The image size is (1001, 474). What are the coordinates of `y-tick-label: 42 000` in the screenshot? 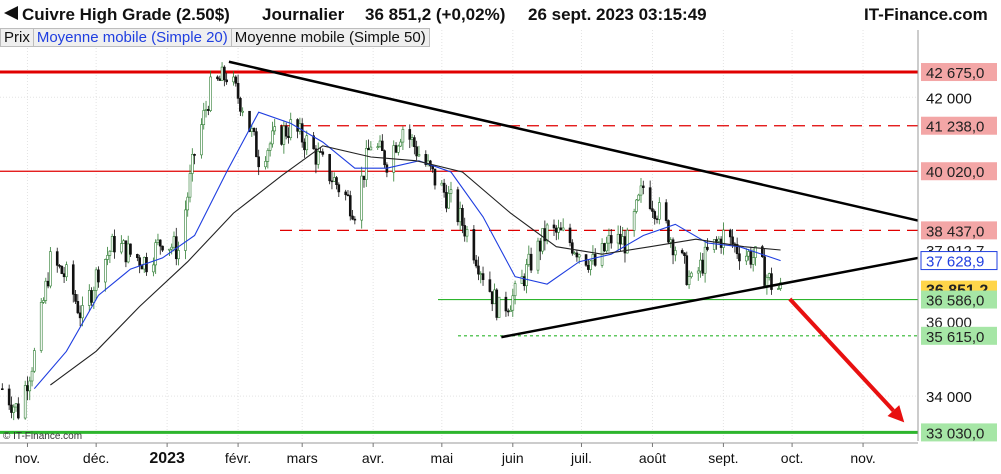 It's located at (949, 98).